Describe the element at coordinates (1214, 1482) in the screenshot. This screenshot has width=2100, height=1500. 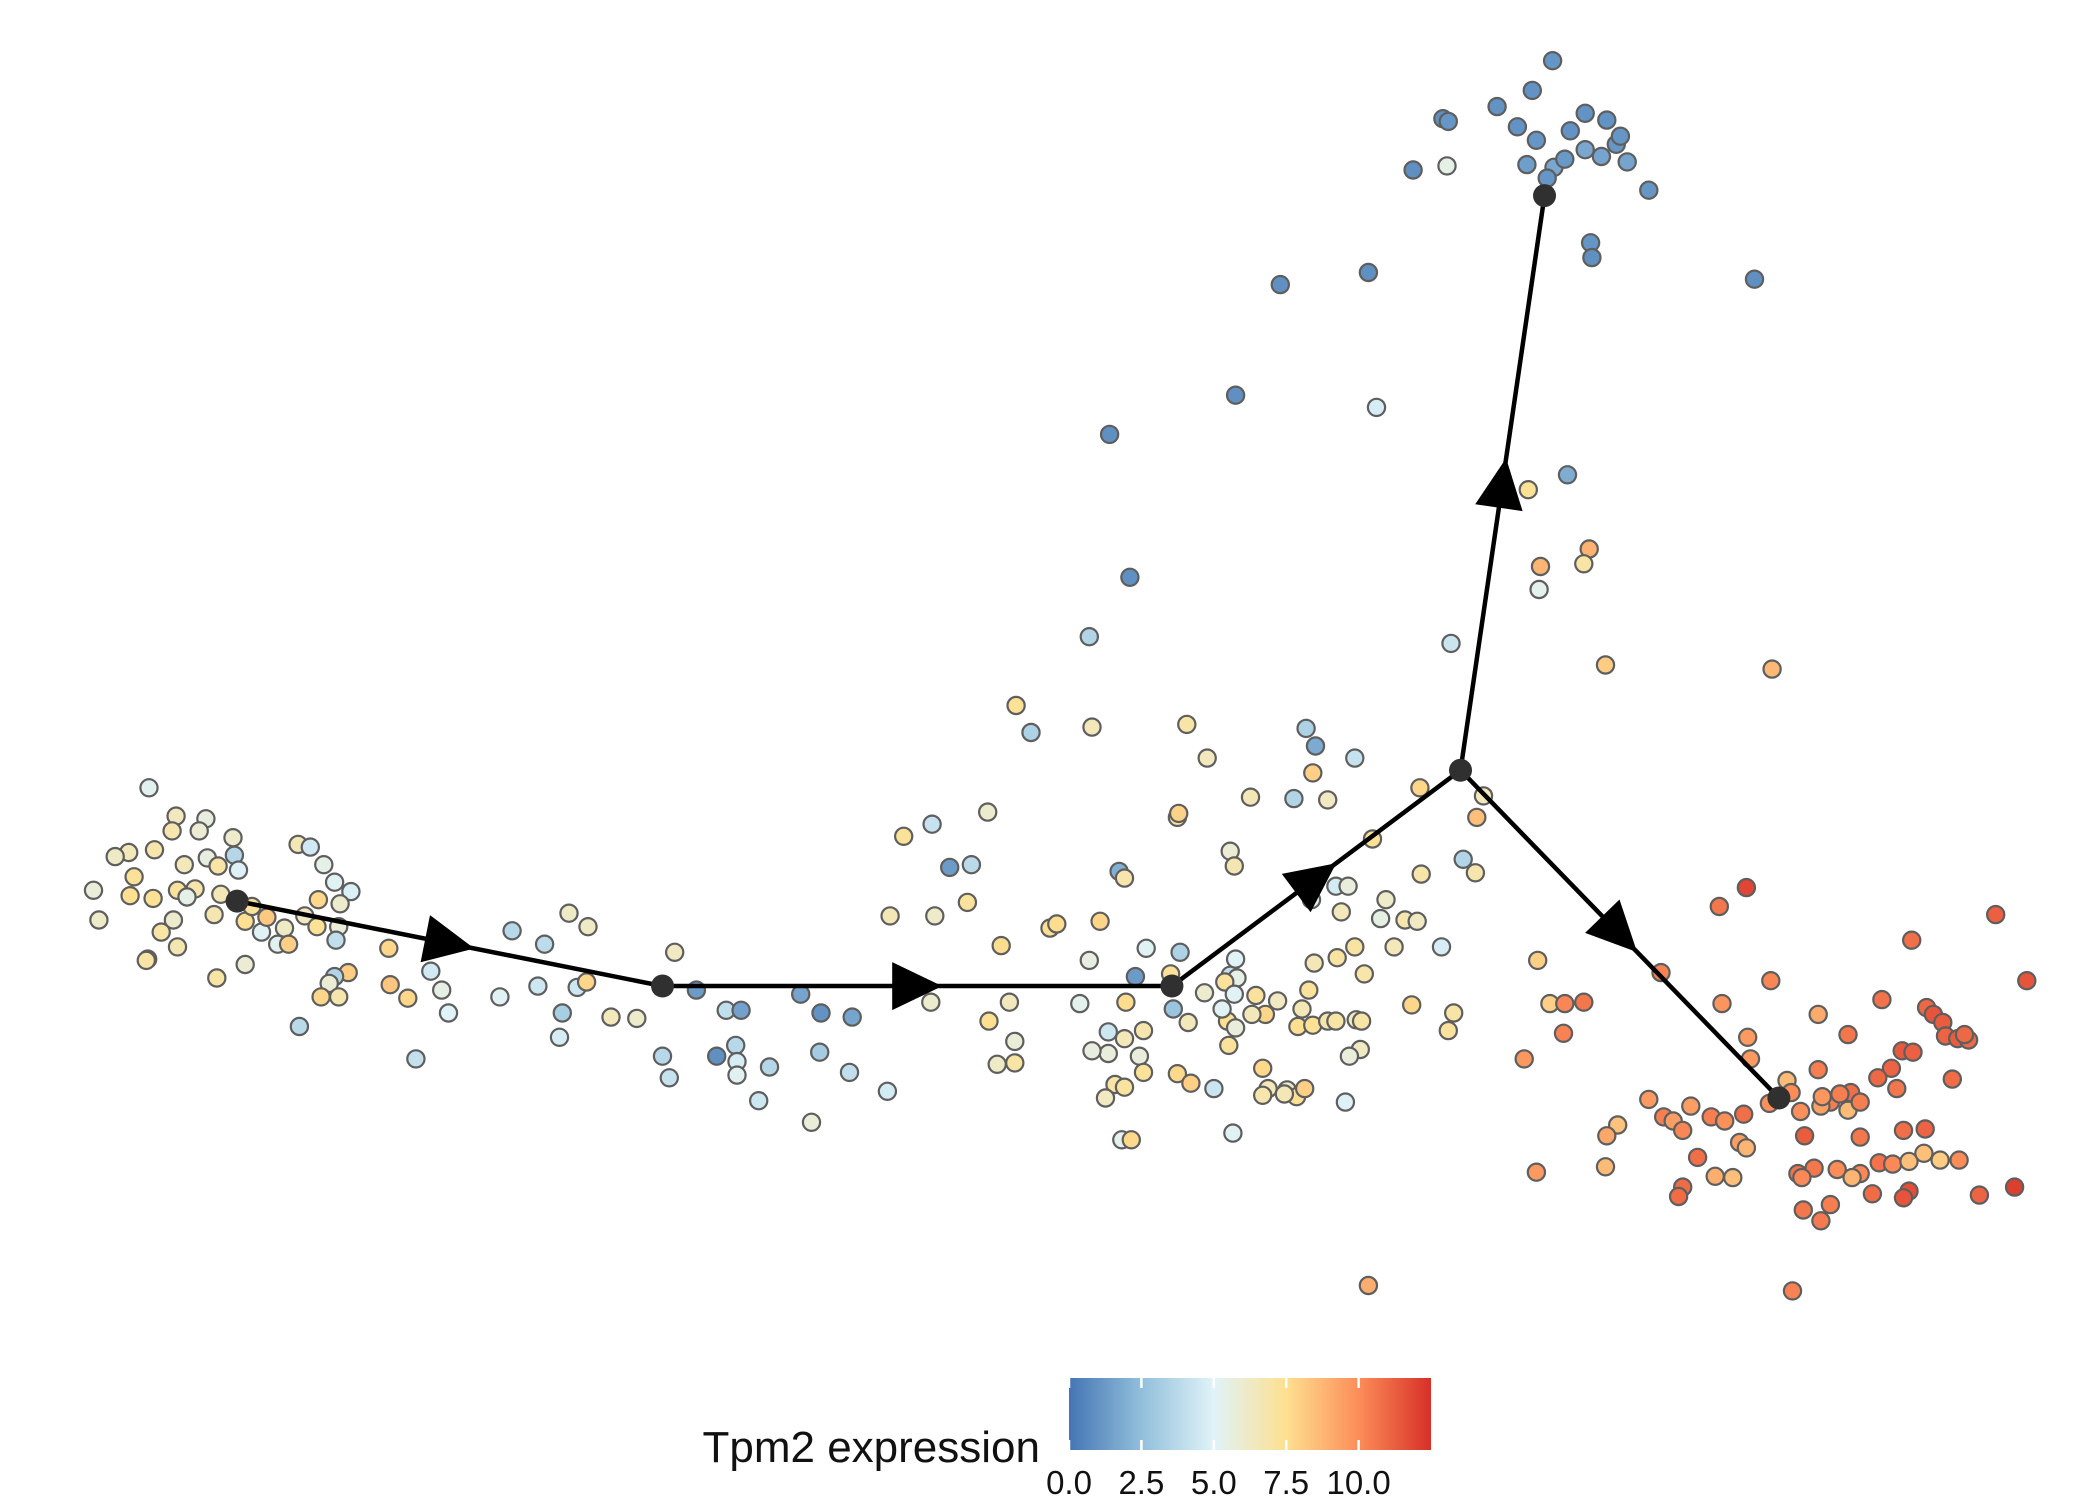
I see `colorbar-tick-label: 5.0` at that location.